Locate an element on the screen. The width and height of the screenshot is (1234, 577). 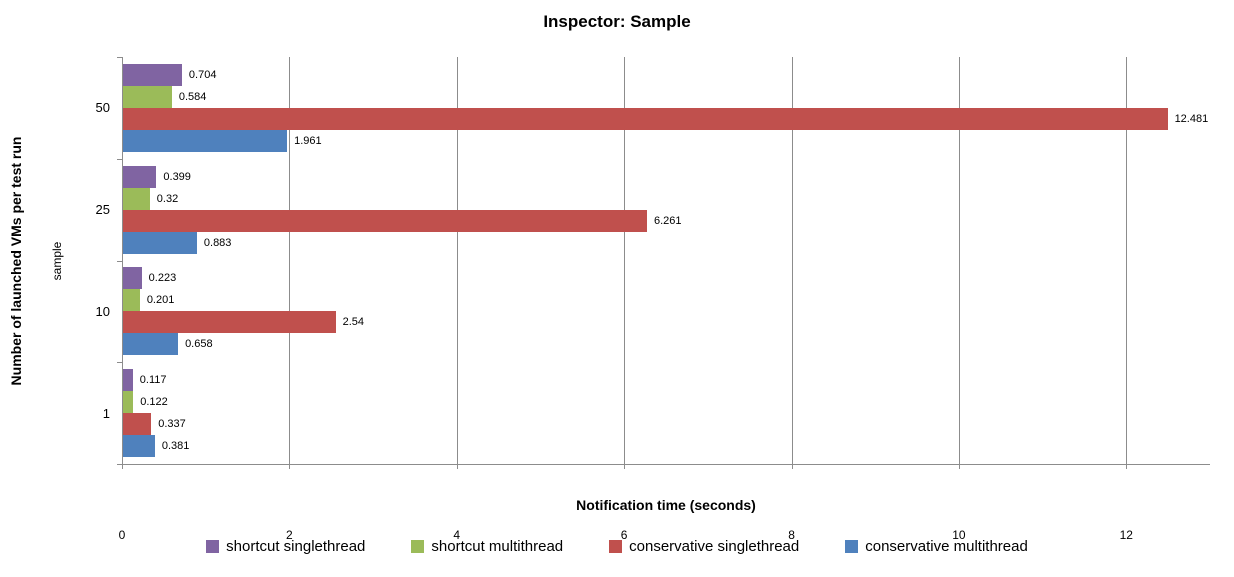
legend-item: shortcut singlethread is located at coordinates (285, 546).